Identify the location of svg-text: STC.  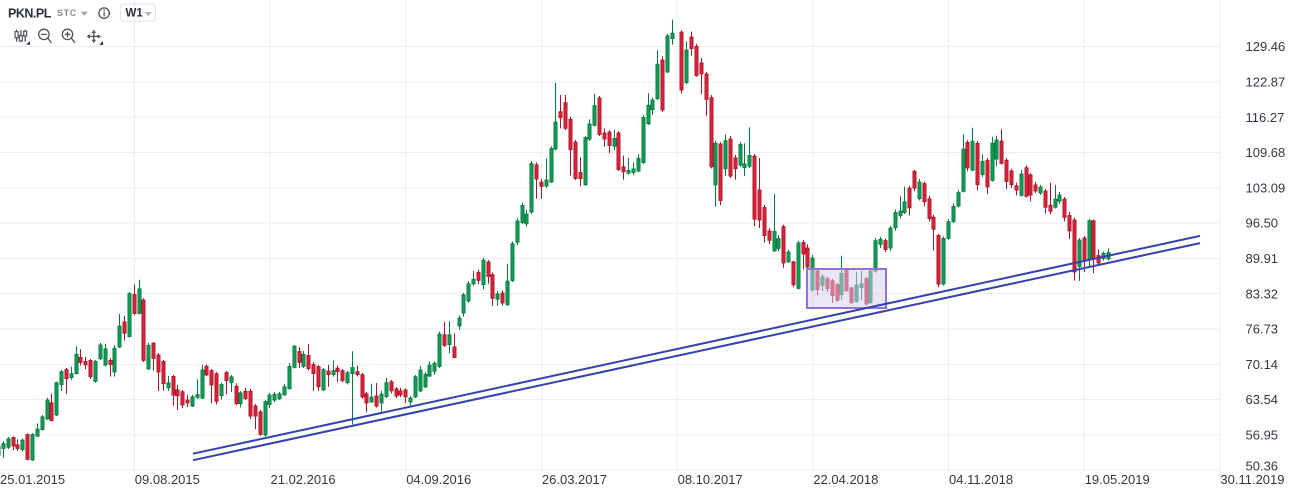
(67, 13).